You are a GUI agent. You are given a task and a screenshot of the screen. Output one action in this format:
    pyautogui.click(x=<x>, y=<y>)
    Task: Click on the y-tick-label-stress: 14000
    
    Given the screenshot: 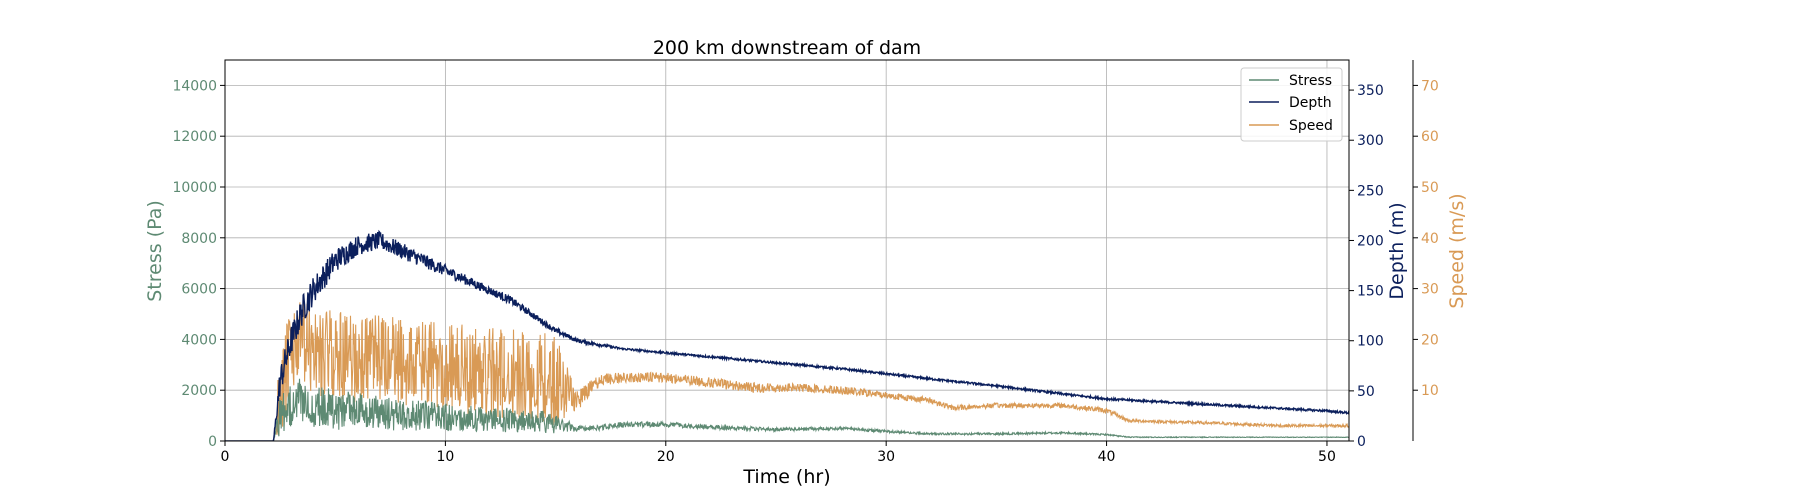 What is the action you would take?
    pyautogui.click(x=194, y=86)
    